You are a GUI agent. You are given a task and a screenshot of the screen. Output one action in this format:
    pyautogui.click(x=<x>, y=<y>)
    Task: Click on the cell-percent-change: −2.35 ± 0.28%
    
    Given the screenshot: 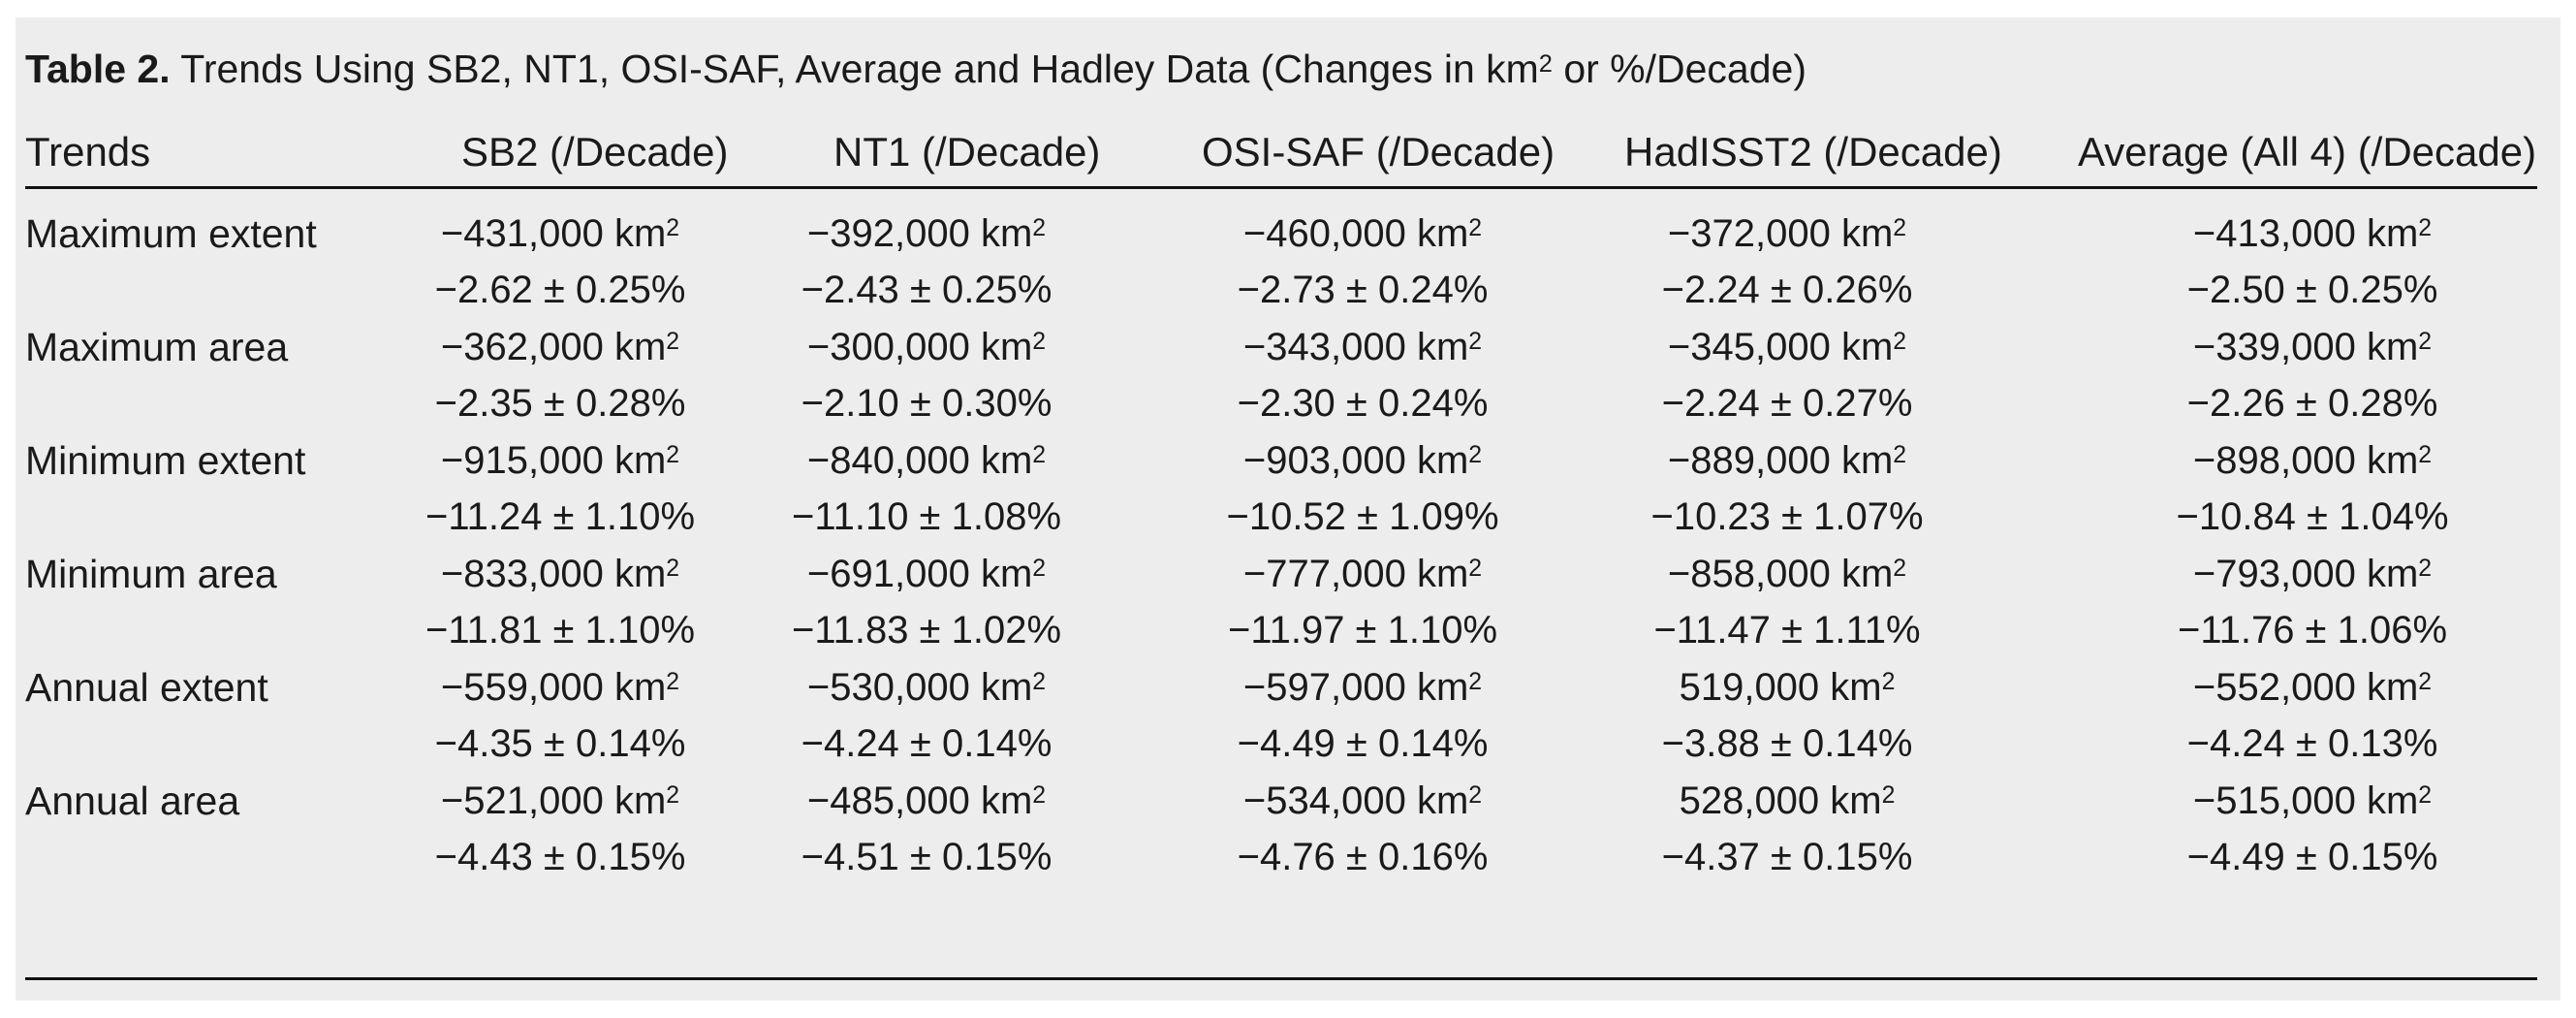 What is the action you would take?
    pyautogui.click(x=560, y=403)
    